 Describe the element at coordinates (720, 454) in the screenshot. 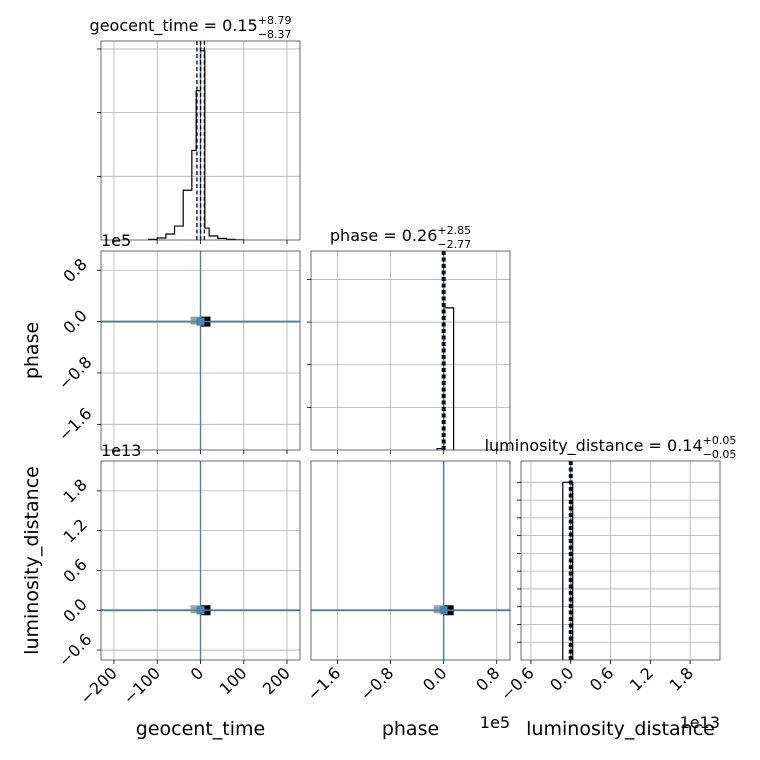

I see `title-sub: −0.05` at that location.